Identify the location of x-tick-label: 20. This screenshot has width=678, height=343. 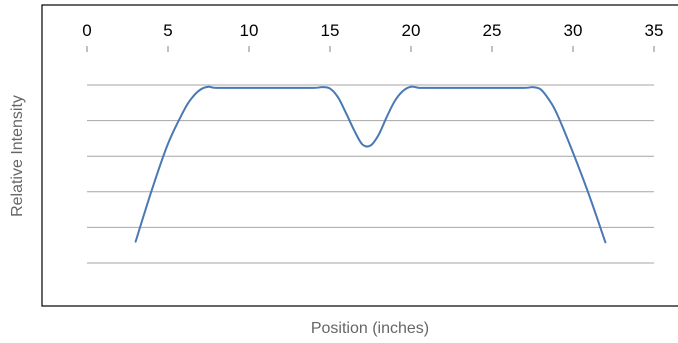
(411, 30).